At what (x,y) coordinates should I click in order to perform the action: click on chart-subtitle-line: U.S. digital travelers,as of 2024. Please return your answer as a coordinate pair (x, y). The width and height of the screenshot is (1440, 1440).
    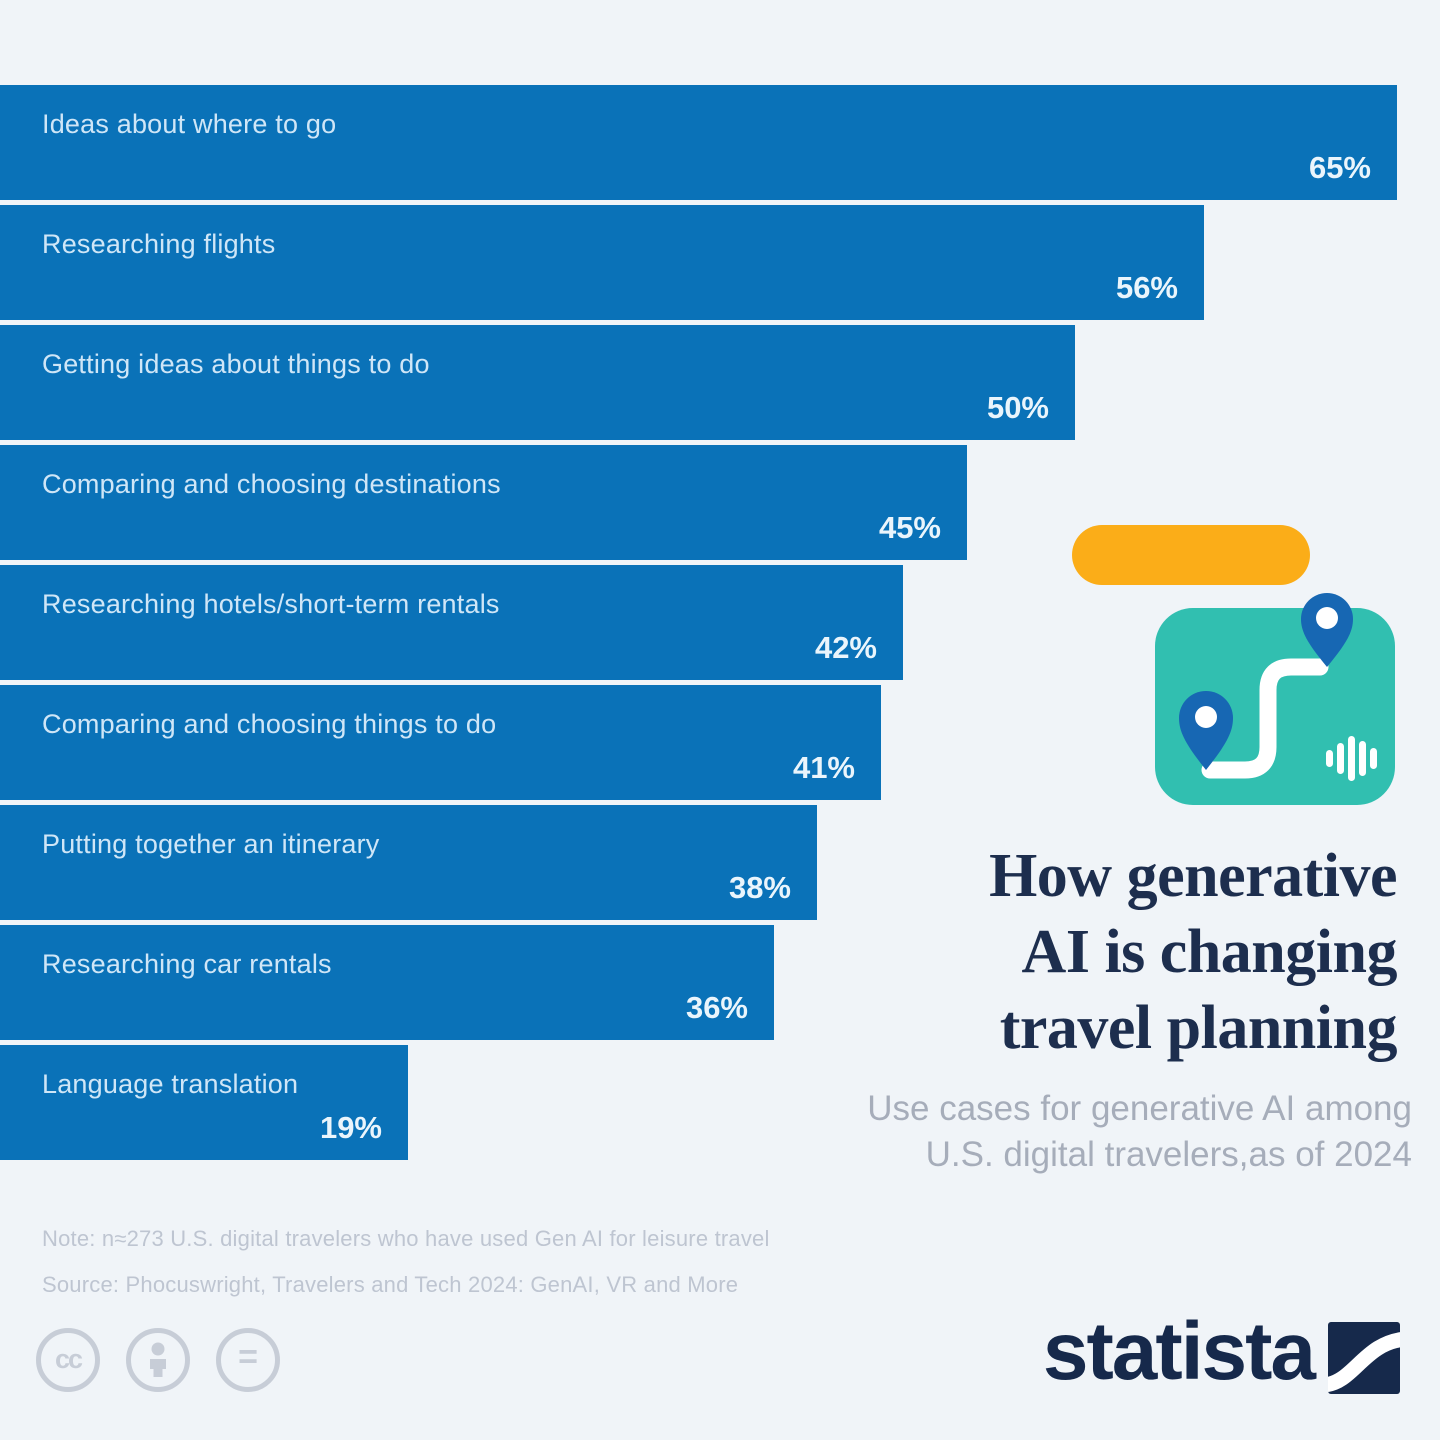
    Looking at the image, I should click on (1168, 1154).